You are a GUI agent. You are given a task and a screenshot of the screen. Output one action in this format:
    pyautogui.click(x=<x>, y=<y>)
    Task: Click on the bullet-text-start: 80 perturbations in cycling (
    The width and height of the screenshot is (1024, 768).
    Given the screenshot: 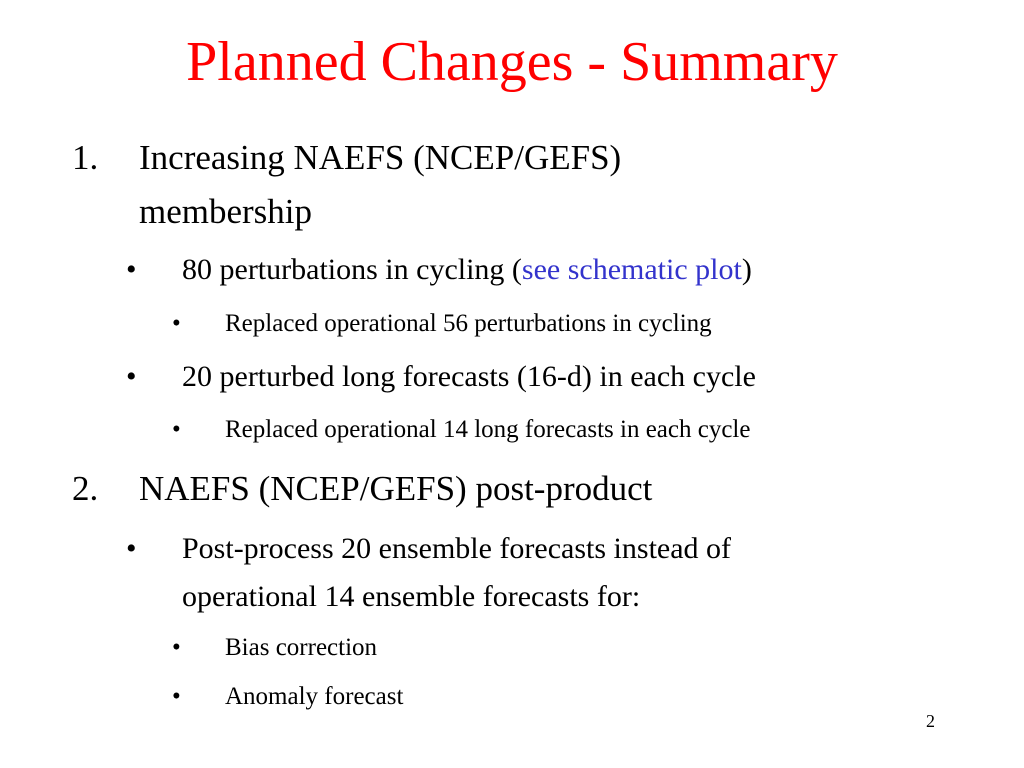 What is the action you would take?
    pyautogui.click(x=352, y=269)
    